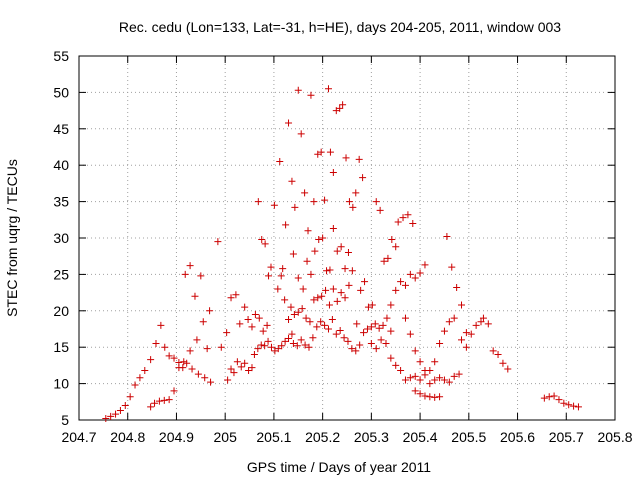  What do you see at coordinates (226, 437) in the screenshot?
I see `x-tick-label: 205` at bounding box center [226, 437].